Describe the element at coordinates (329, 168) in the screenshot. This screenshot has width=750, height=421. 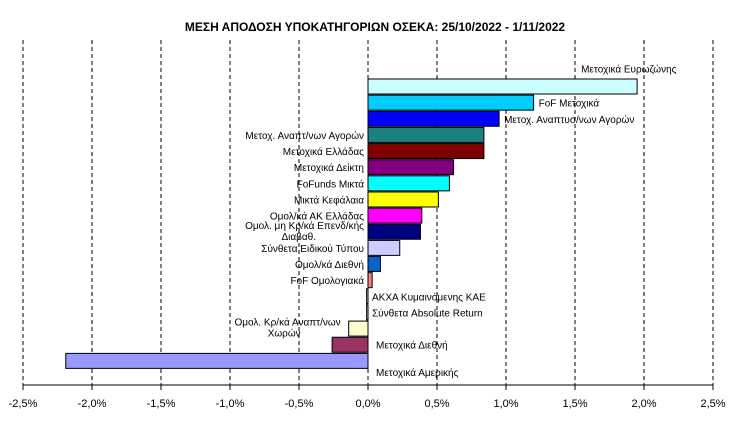
I see `category-label: Μετοχικά Δείκτη` at that location.